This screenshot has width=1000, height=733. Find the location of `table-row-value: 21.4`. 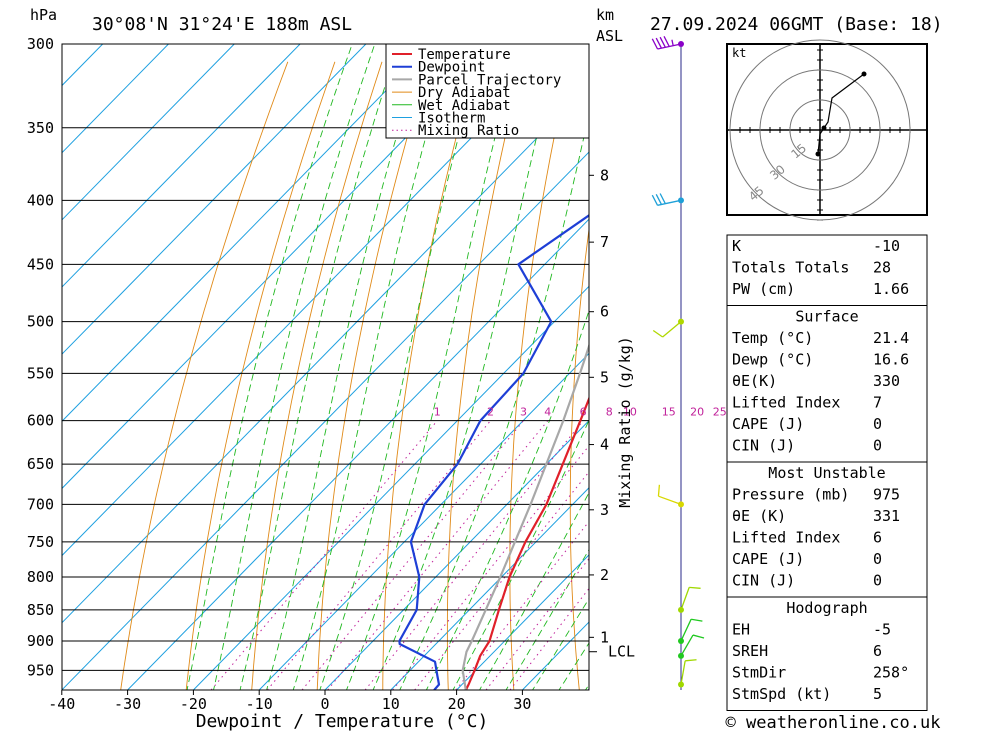

table-row-value: 21.4 is located at coordinates (891, 338).